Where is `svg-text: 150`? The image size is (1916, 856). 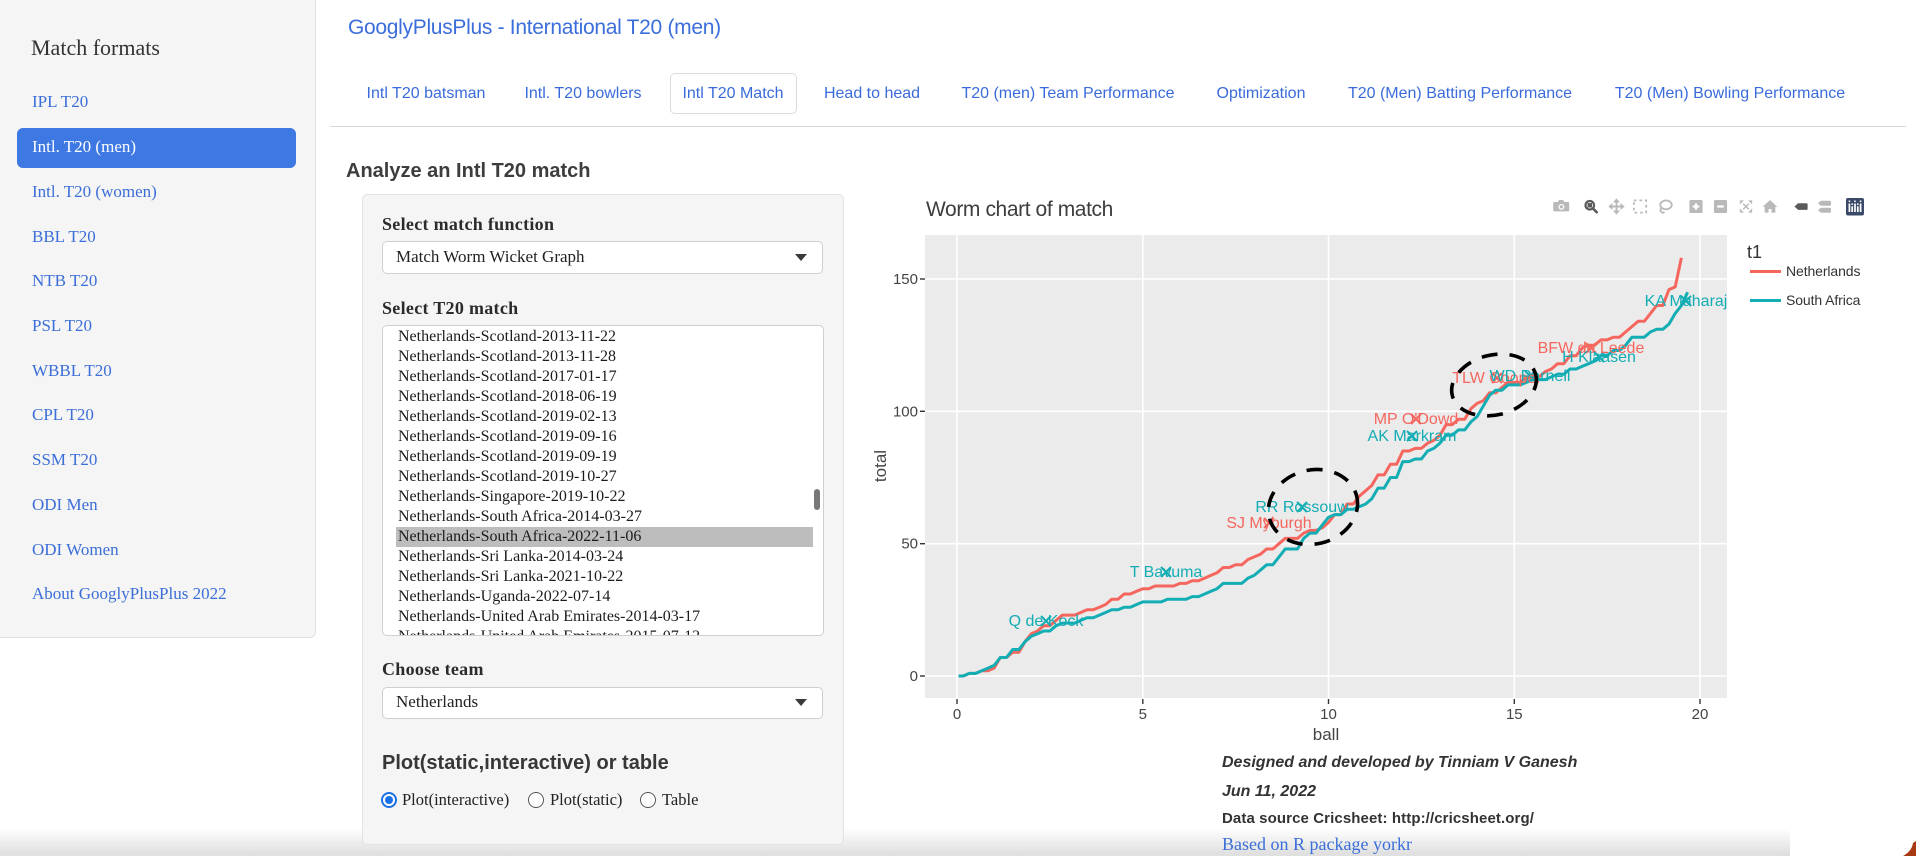 svg-text: 150 is located at coordinates (905, 279).